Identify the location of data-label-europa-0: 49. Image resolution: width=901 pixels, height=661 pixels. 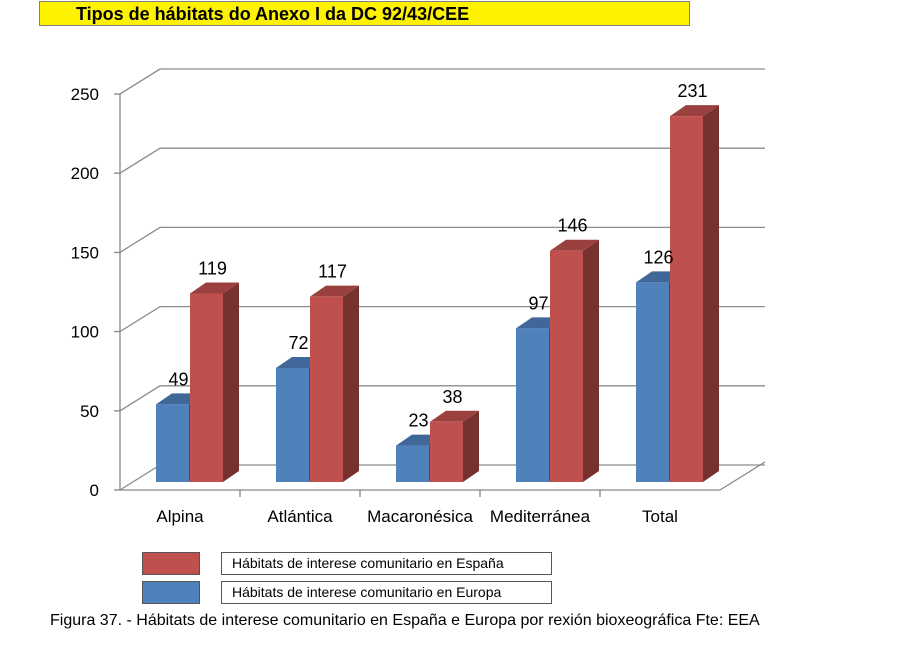
(178, 379).